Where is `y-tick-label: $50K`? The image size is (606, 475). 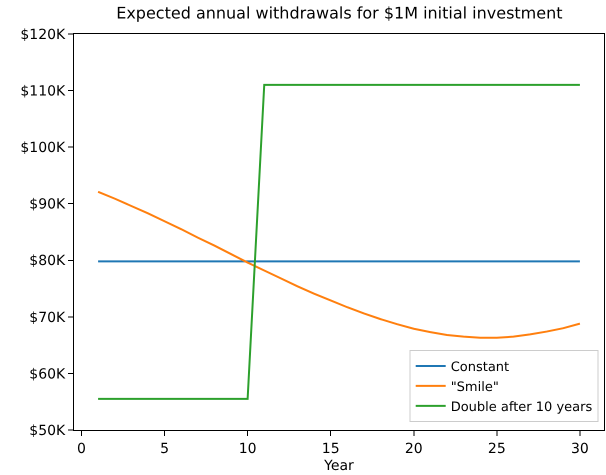 y-tick-label: $50K is located at coordinates (47, 430).